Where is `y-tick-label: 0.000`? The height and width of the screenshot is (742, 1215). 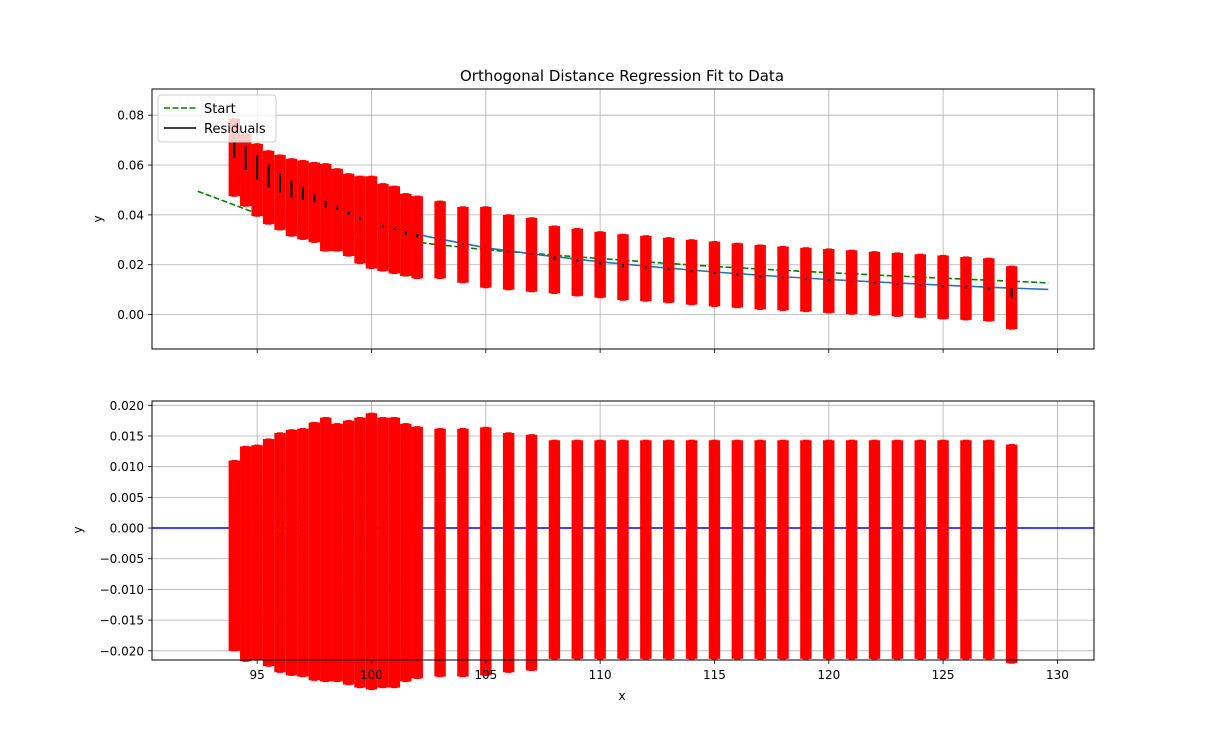
y-tick-label: 0.000 is located at coordinates (127, 529).